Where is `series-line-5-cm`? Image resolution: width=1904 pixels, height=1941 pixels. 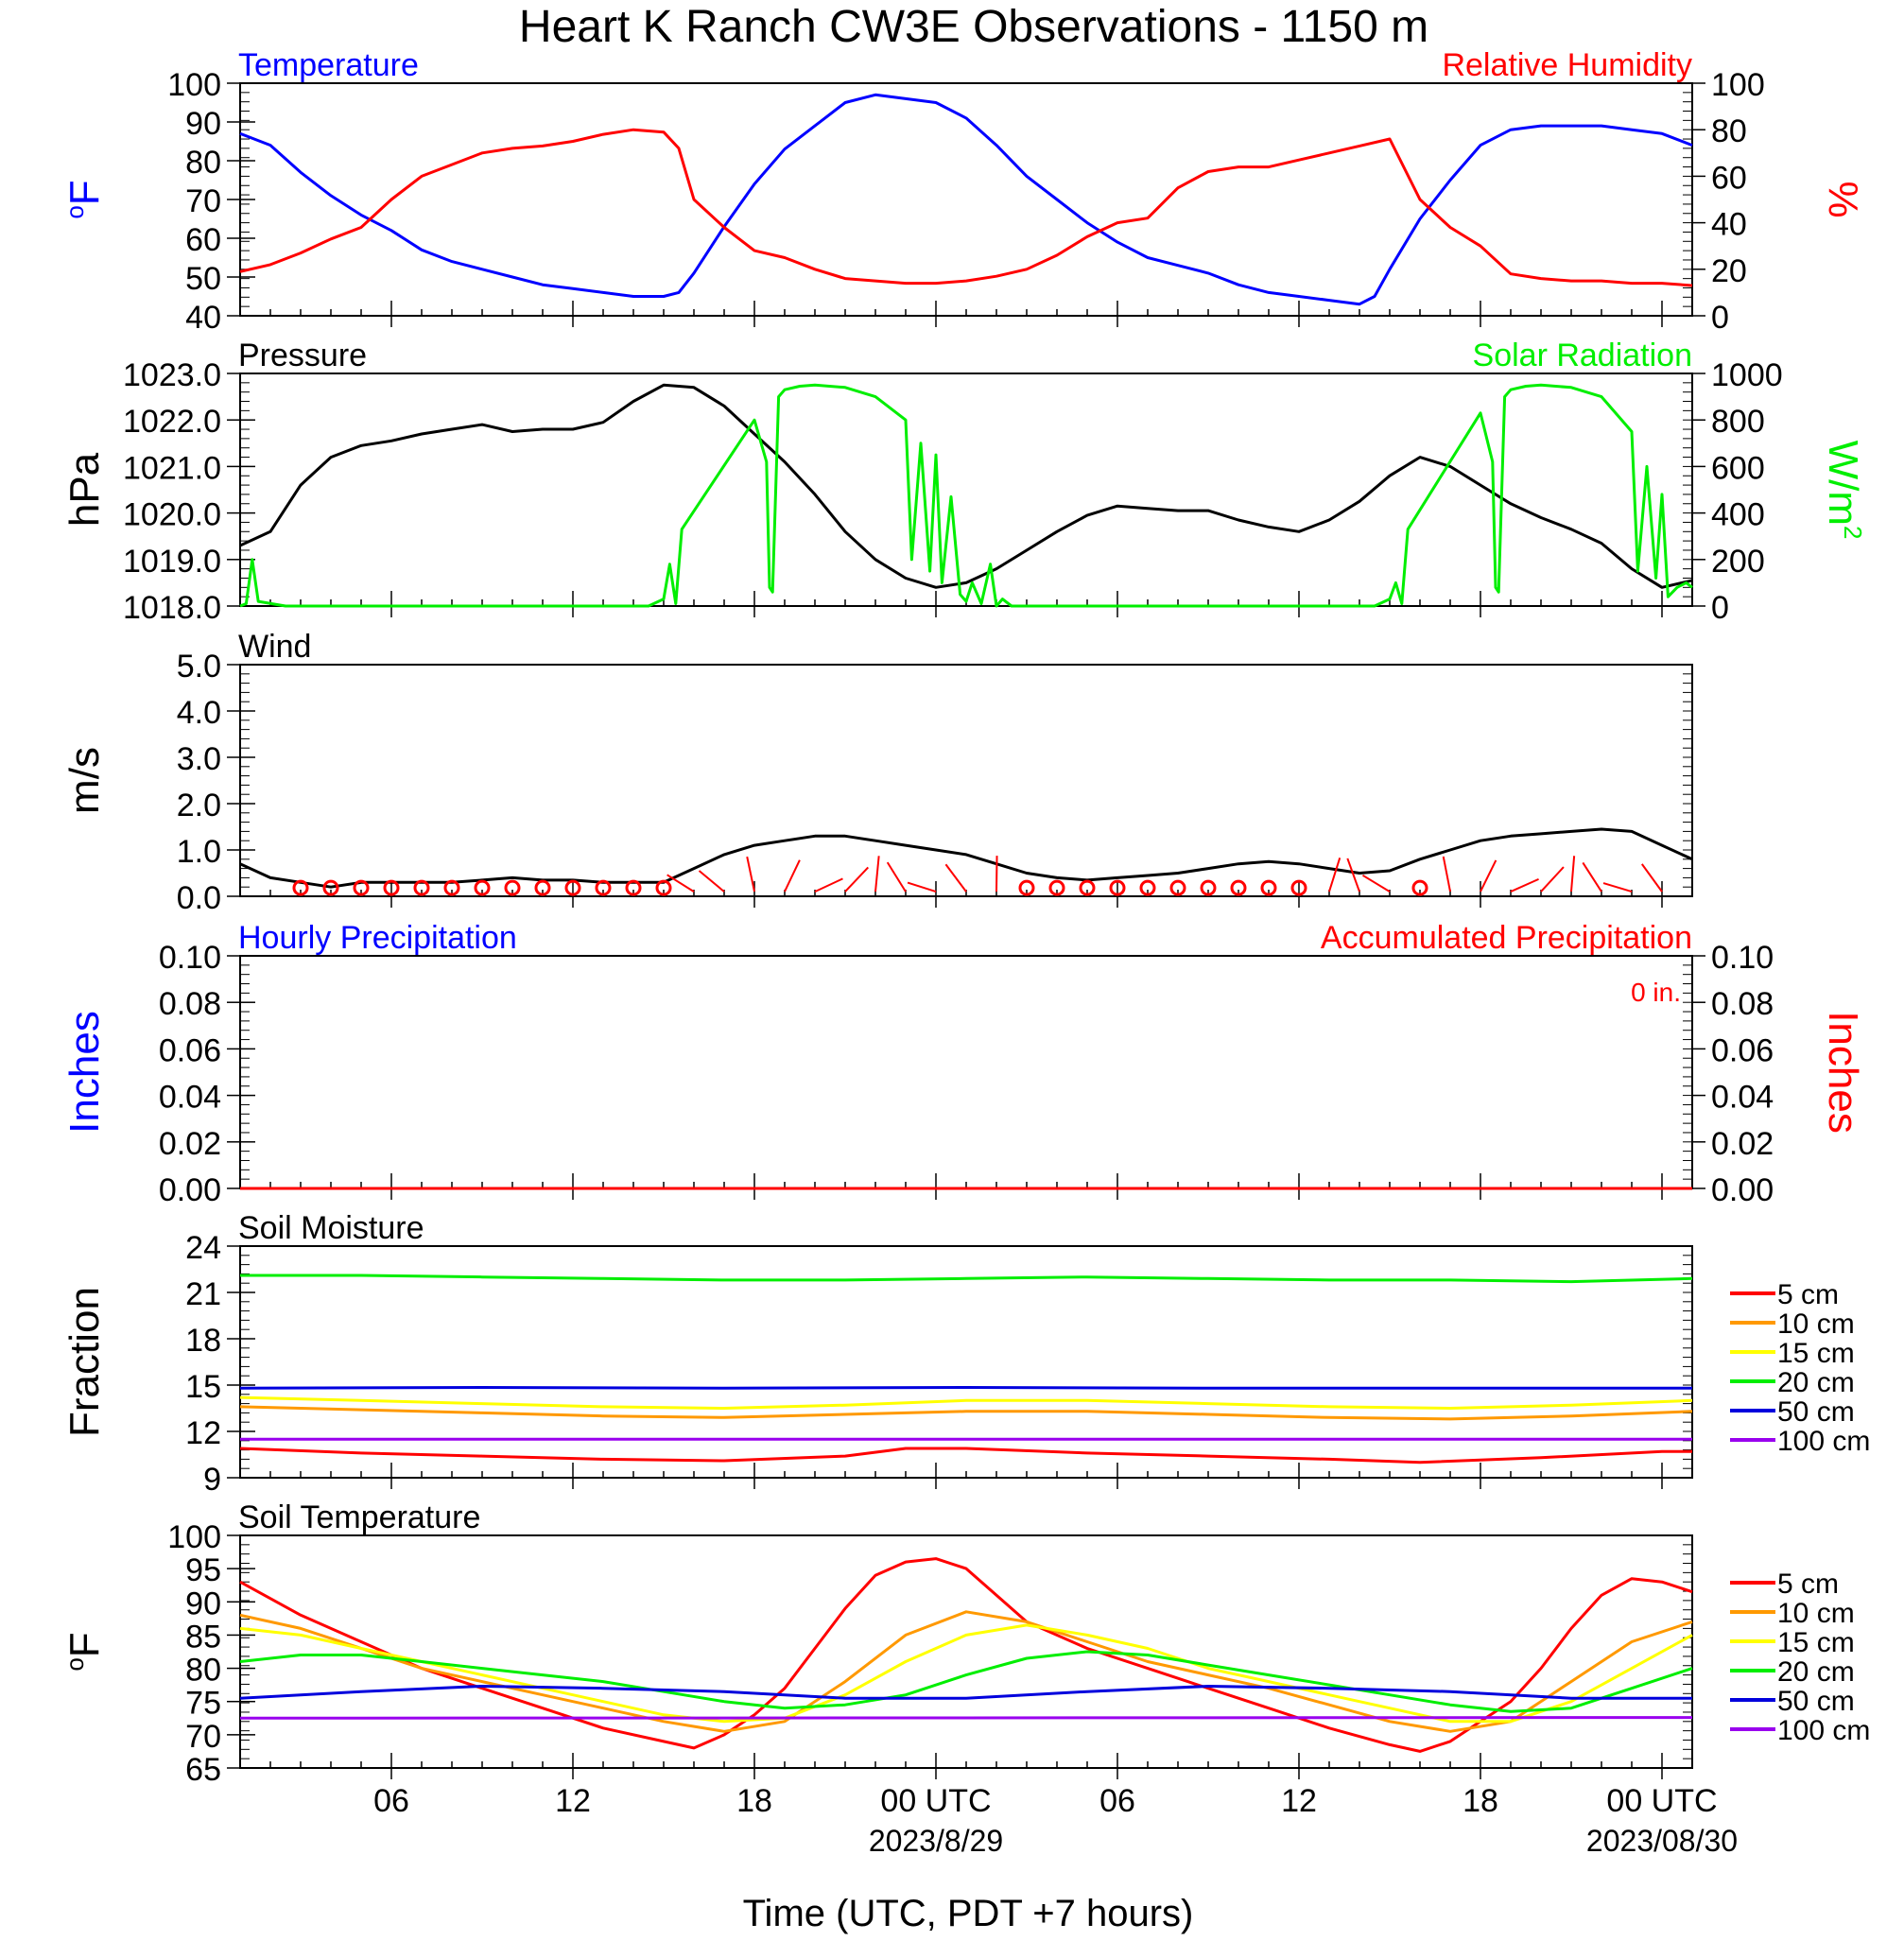 series-line-5-cm is located at coordinates (966, 1456).